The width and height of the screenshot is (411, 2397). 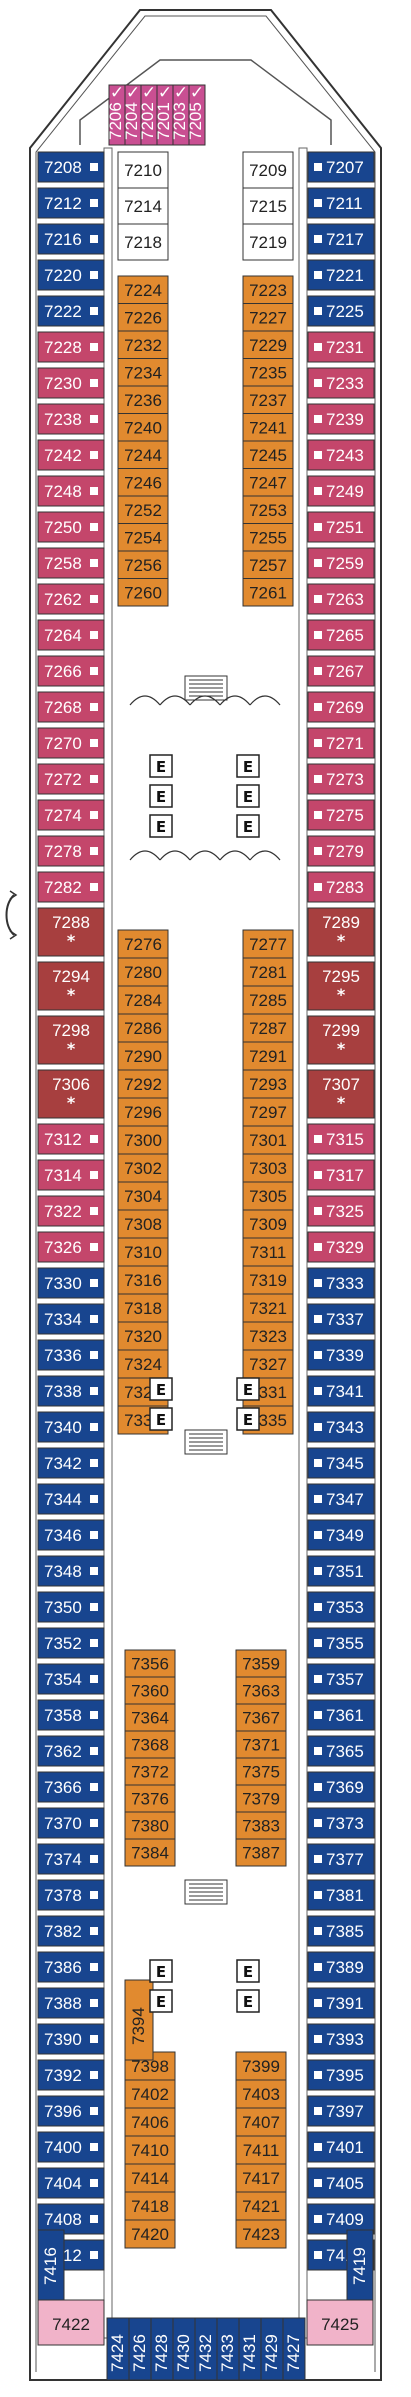 What do you see at coordinates (71, 275) in the screenshot?
I see `cabin-7220: 7220` at bounding box center [71, 275].